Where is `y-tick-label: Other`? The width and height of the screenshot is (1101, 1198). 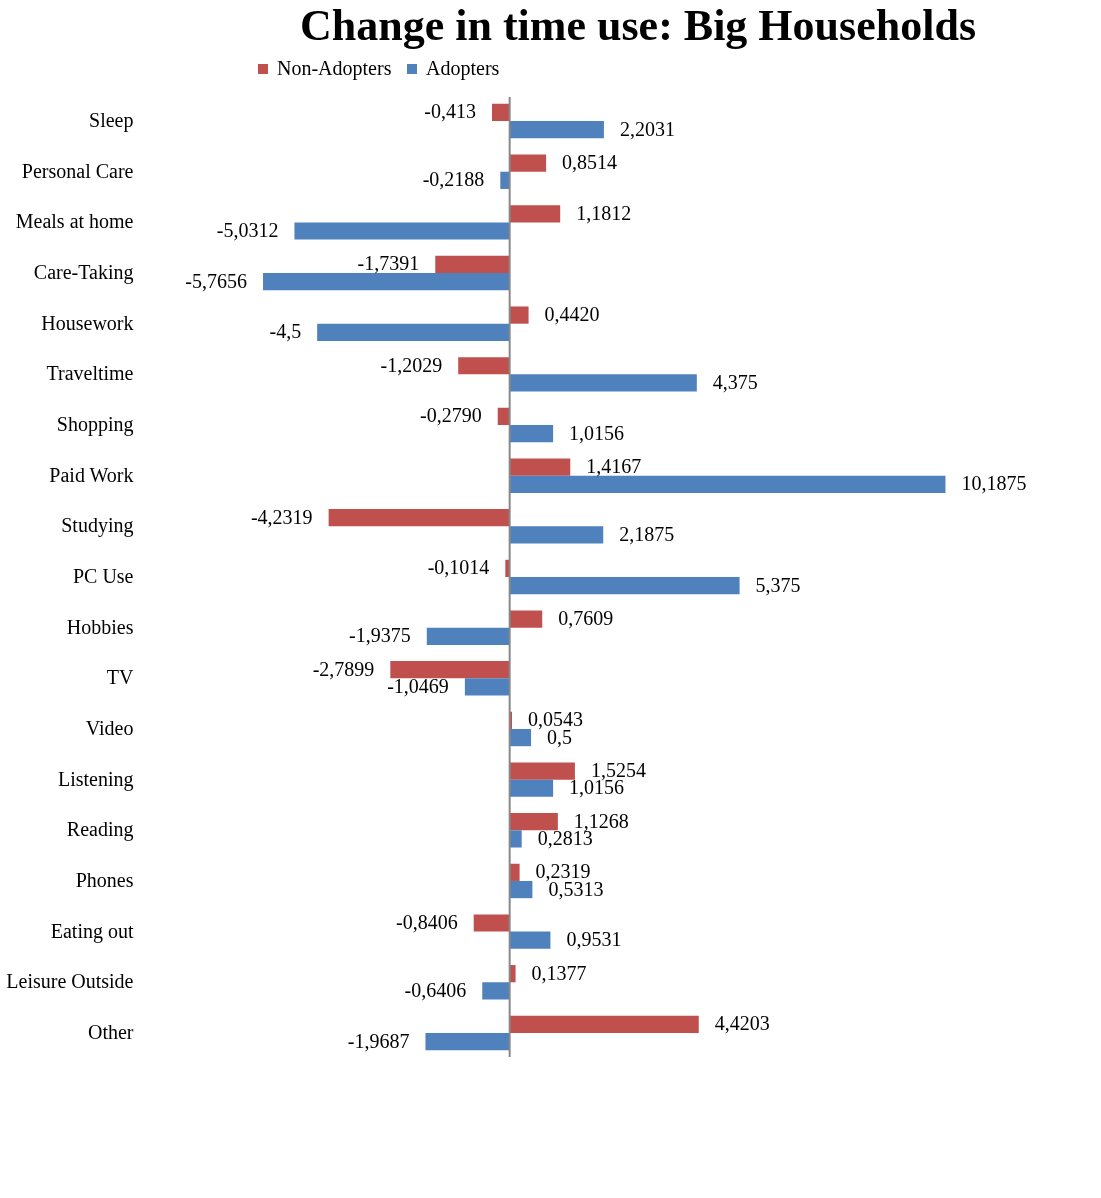
y-tick-label: Other is located at coordinates (110, 1031).